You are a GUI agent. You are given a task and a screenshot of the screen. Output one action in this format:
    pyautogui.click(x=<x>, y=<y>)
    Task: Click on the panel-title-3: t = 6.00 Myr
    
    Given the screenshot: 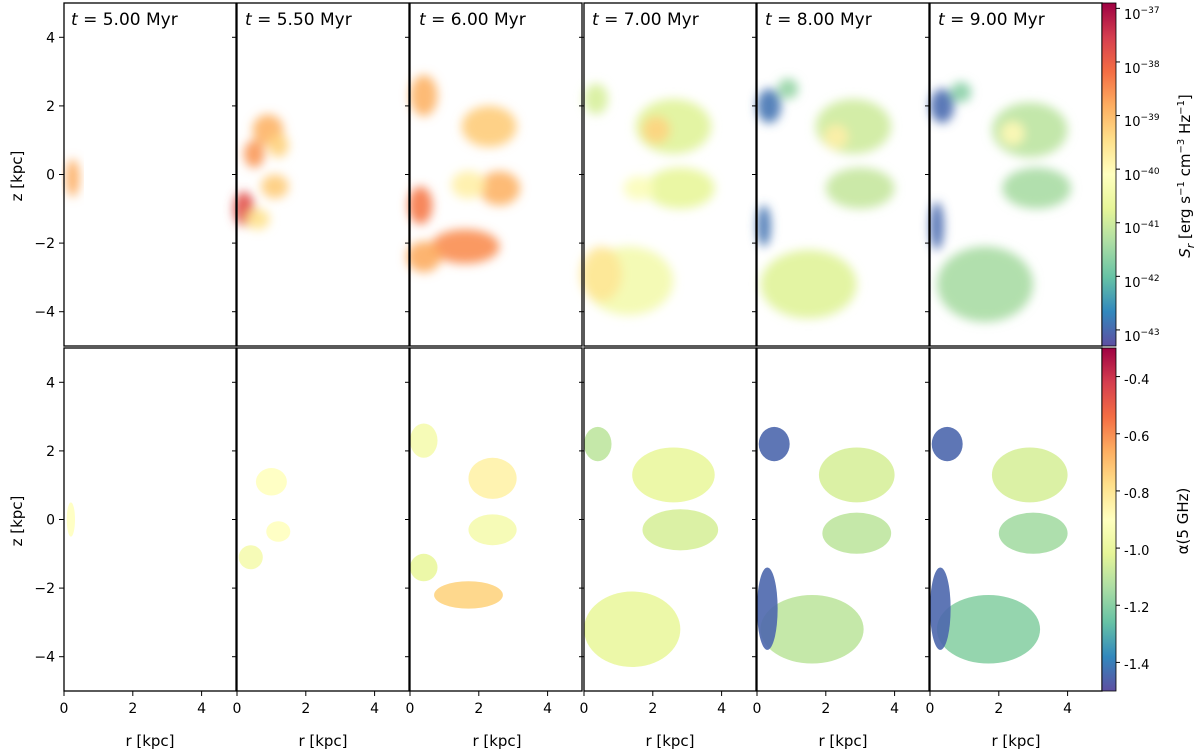 What is the action you would take?
    pyautogui.click(x=472, y=20)
    